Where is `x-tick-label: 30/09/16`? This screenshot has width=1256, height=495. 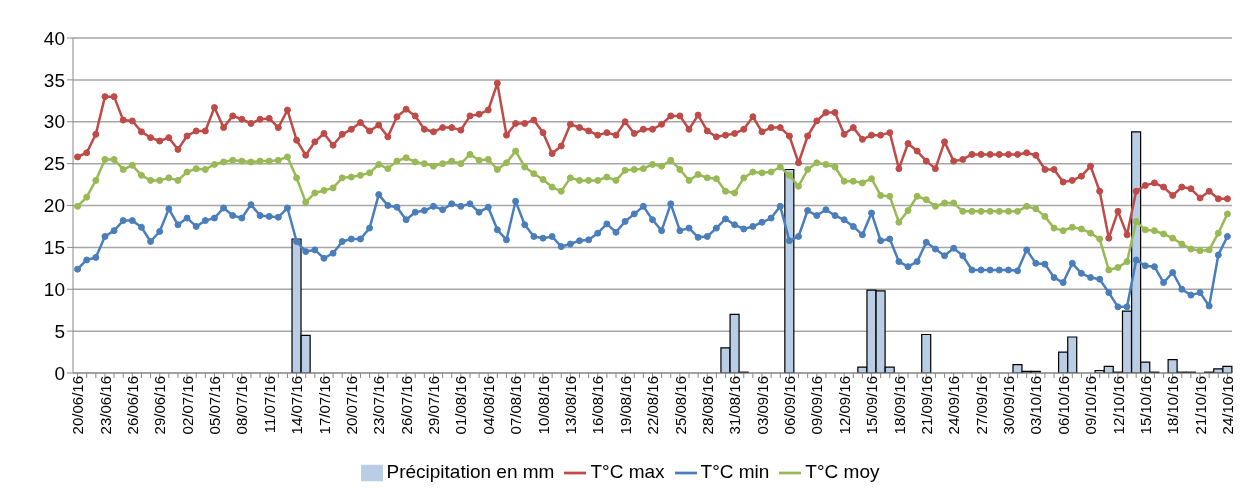
x-tick-label: 30/09/16 is located at coordinates (1009, 405).